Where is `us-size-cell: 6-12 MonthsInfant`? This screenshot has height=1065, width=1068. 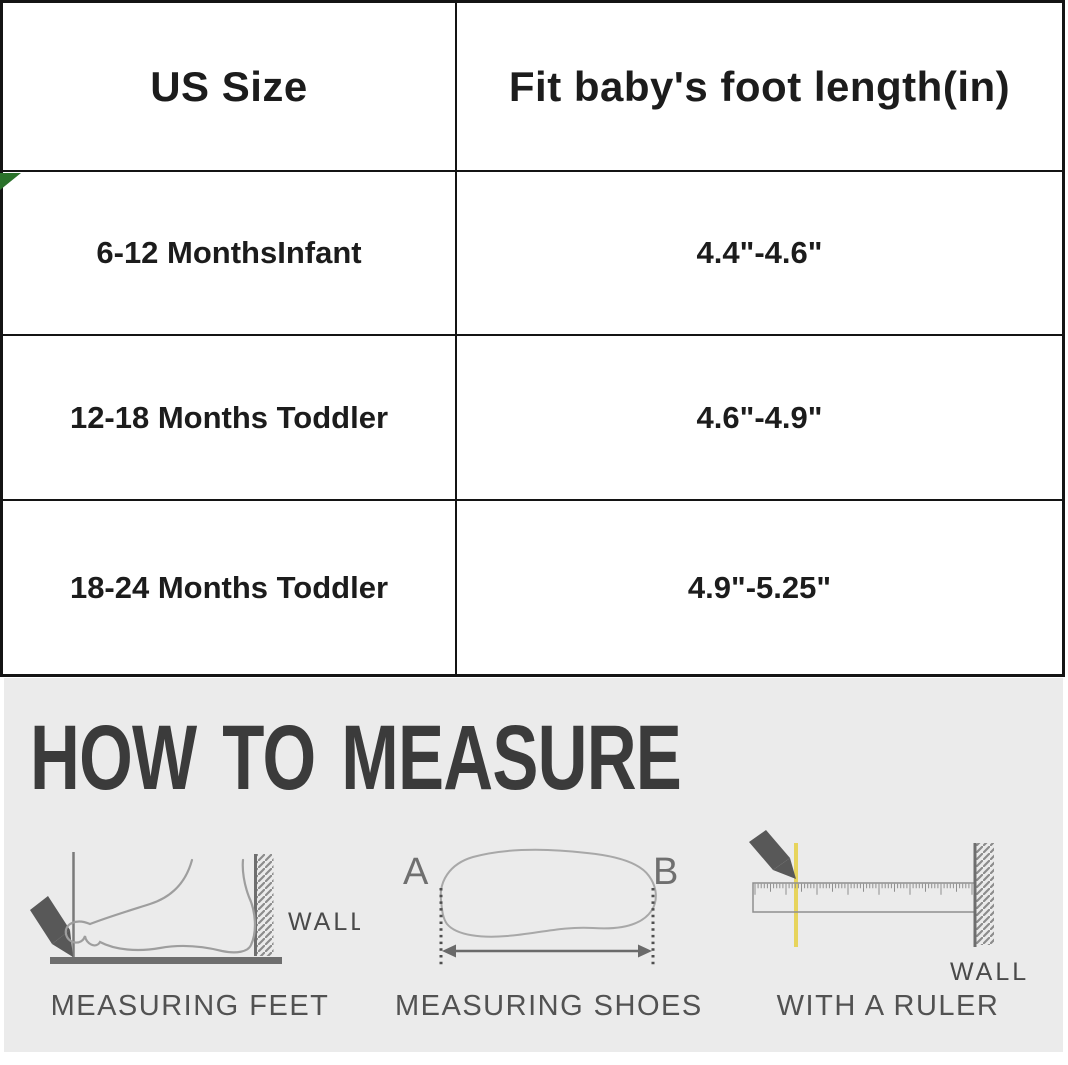 us-size-cell: 6-12 MonthsInfant is located at coordinates (229, 252).